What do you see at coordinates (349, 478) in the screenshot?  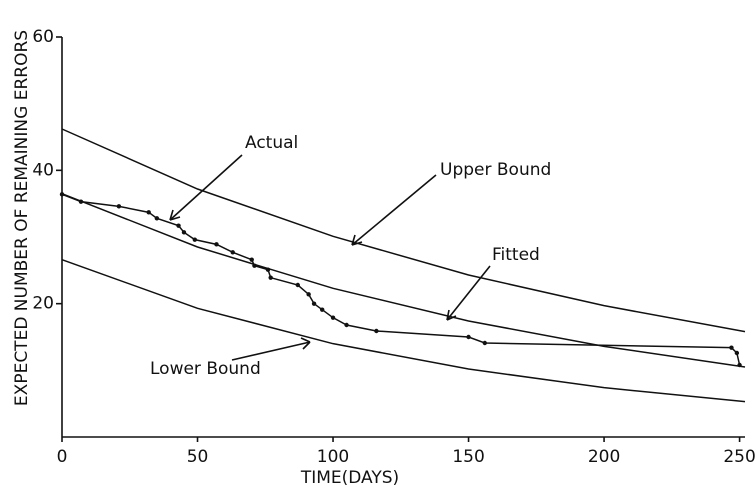 I see `x-axis-label: TIME(DAYS)` at bounding box center [349, 478].